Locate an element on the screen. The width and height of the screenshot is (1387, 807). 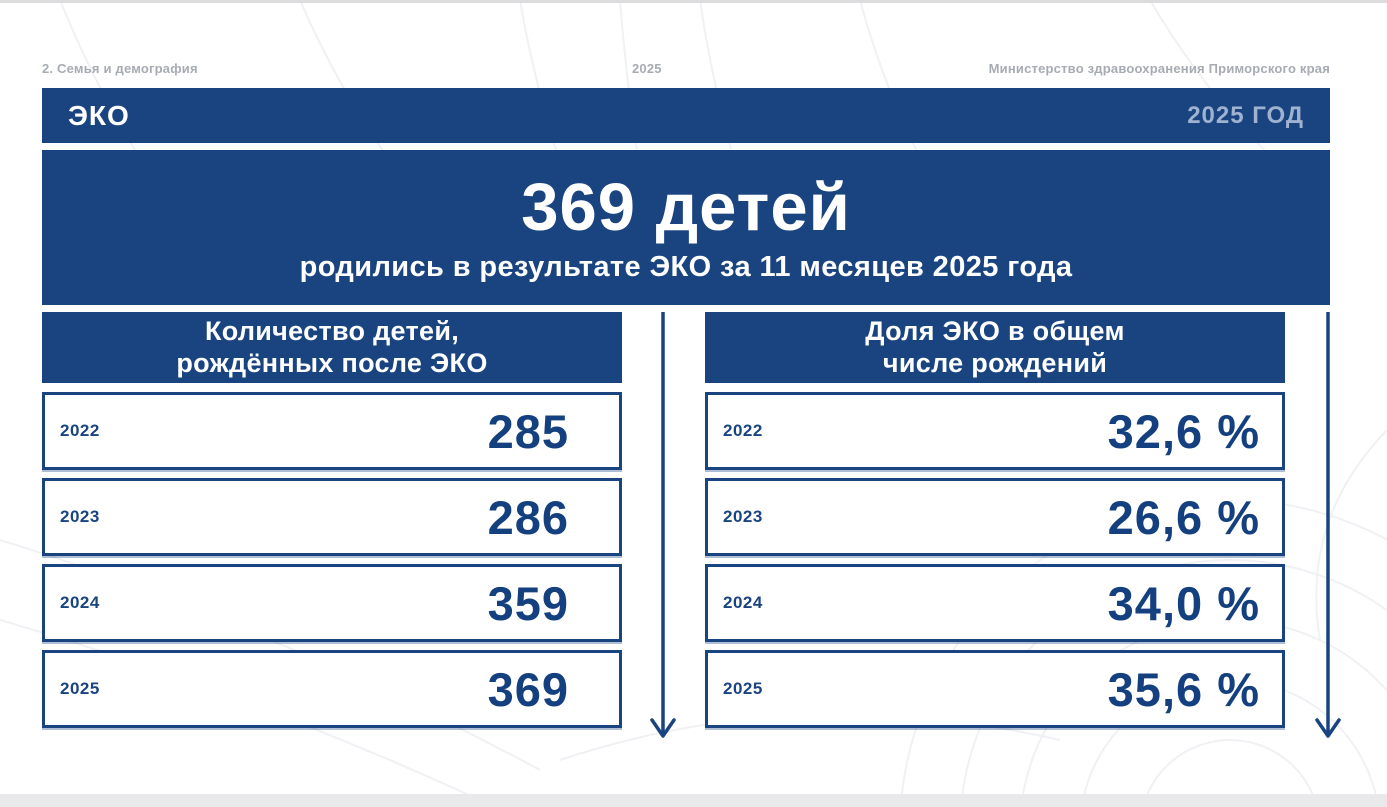
table-row-2025: 2025 369 is located at coordinates (332, 689).